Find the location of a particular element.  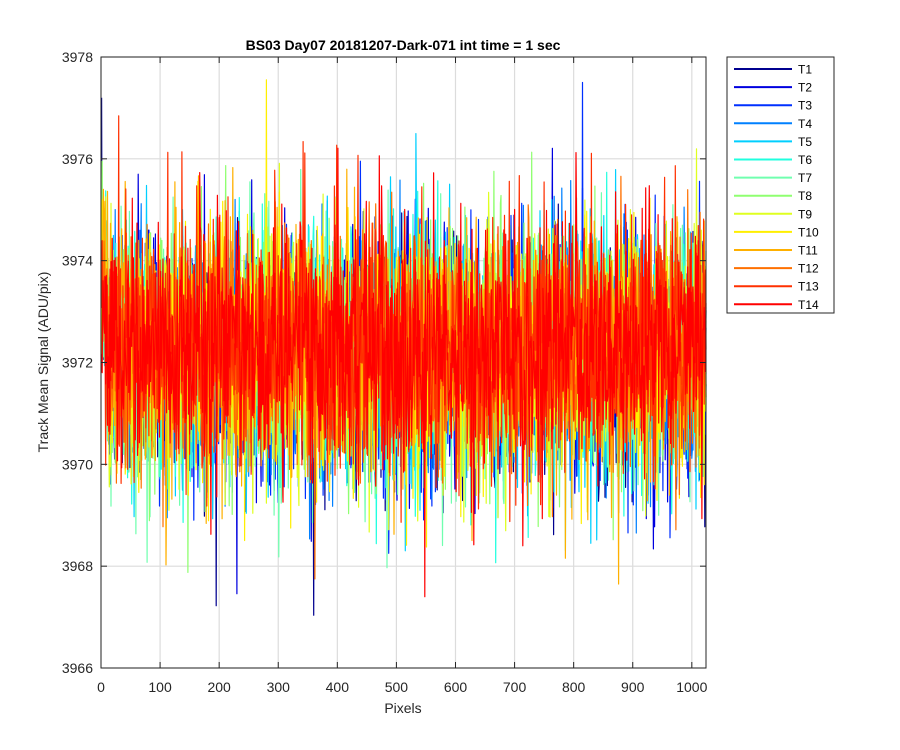

x-tick-label: 600 is located at coordinates (456, 687).